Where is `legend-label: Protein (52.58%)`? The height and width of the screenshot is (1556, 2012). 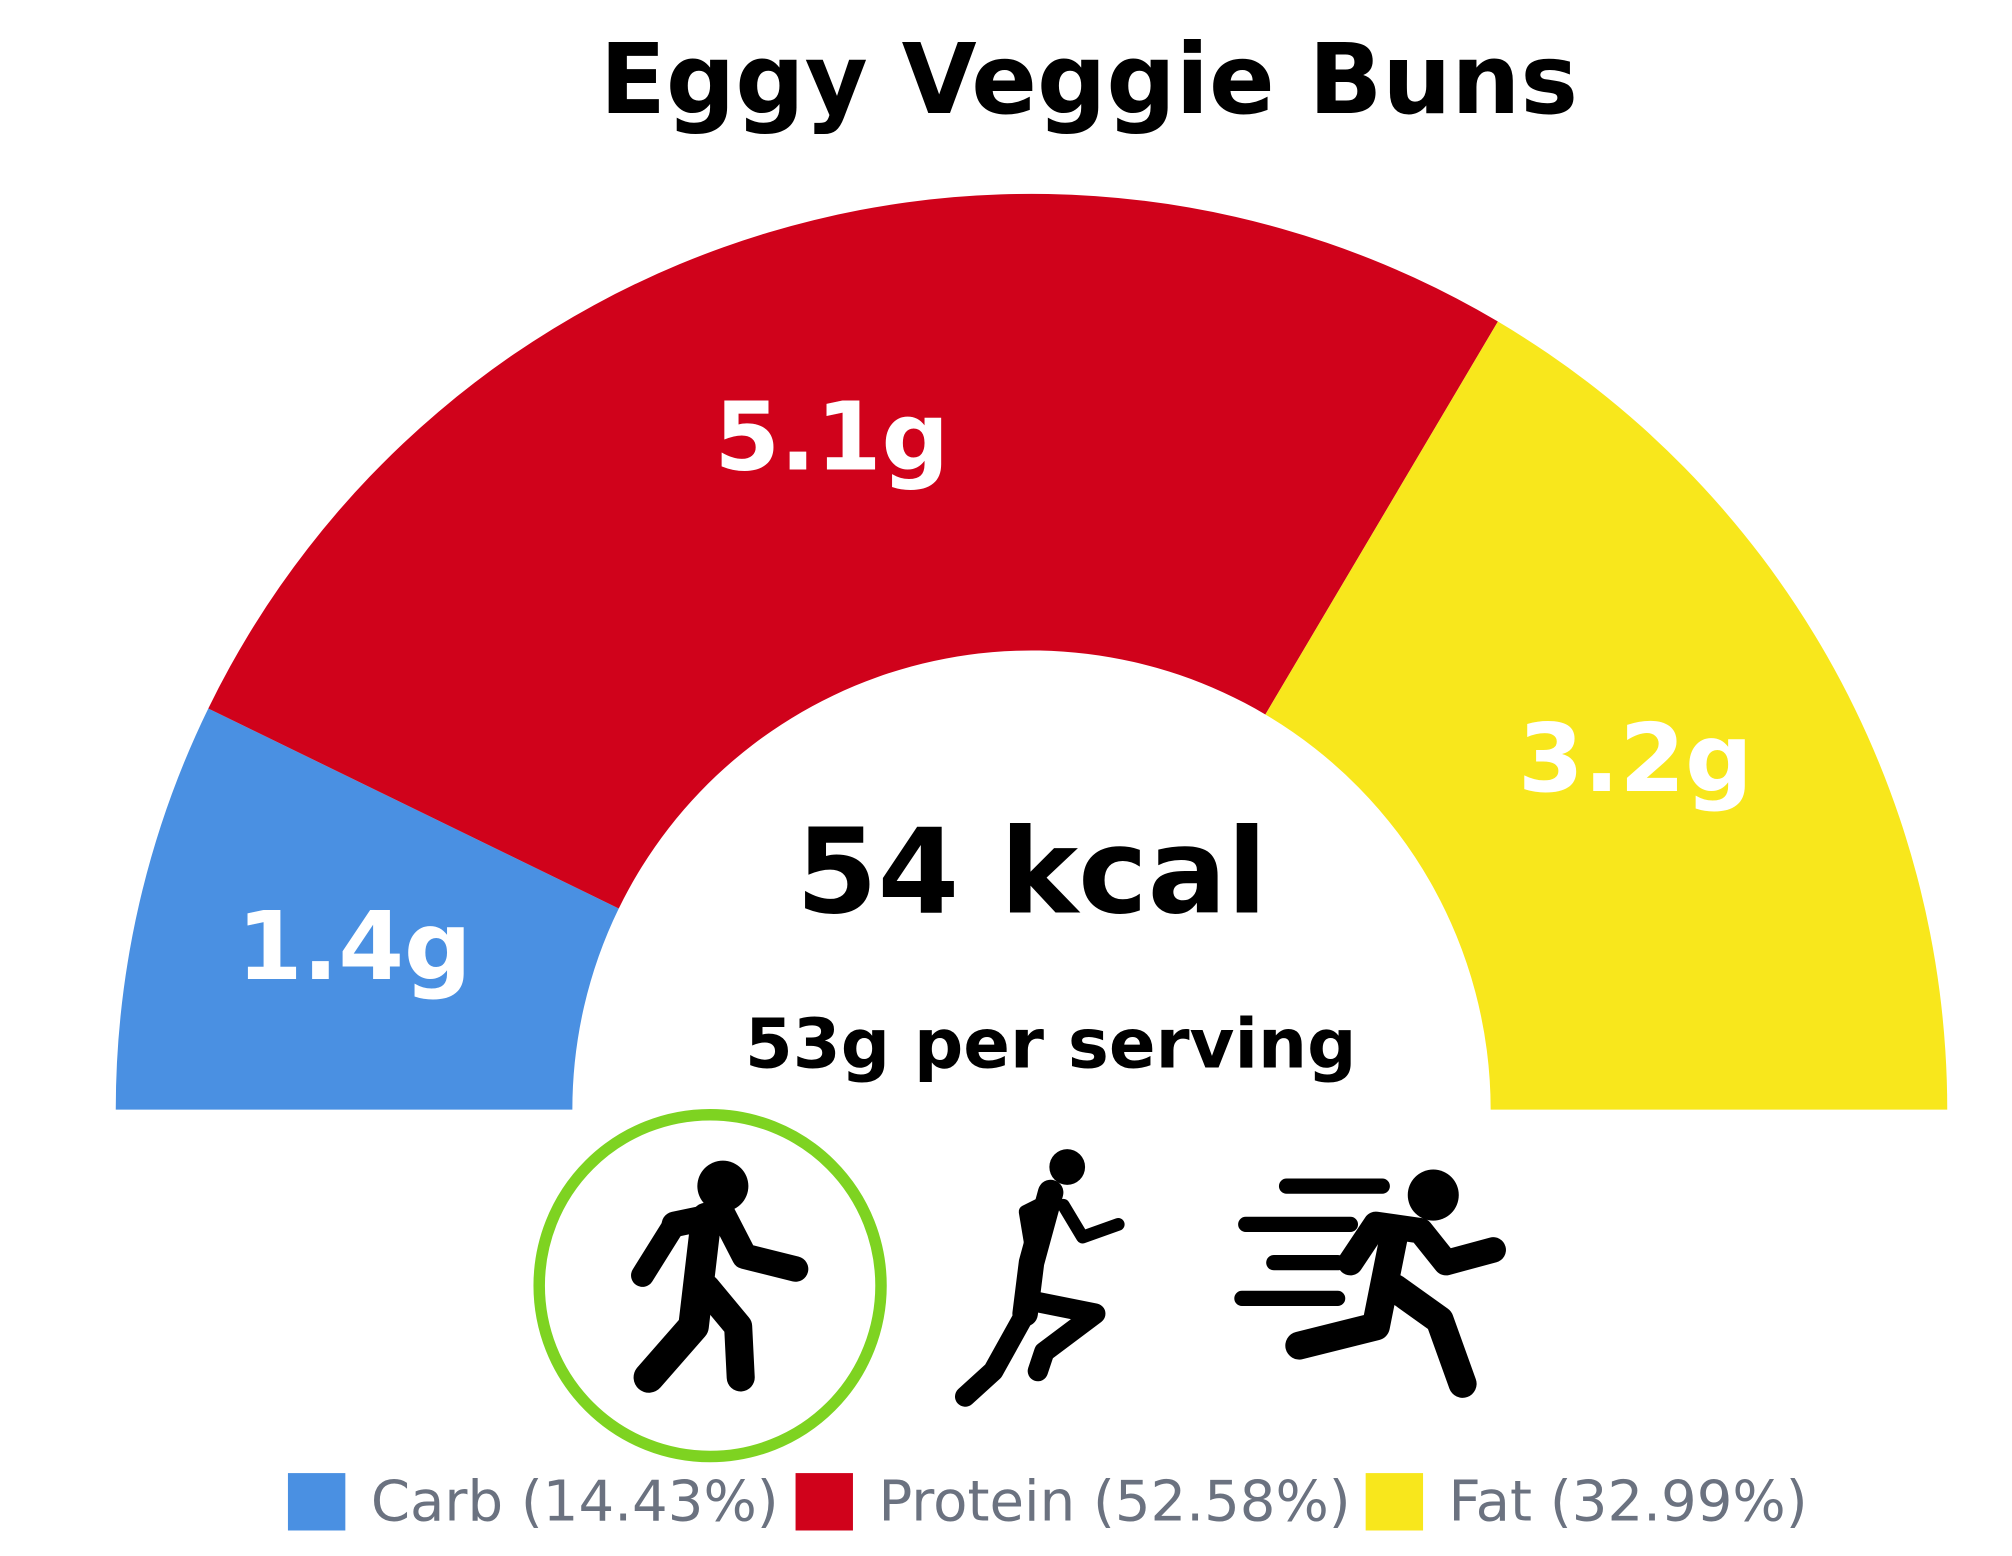 legend-label: Protein (52.58%) is located at coordinates (1114, 1502).